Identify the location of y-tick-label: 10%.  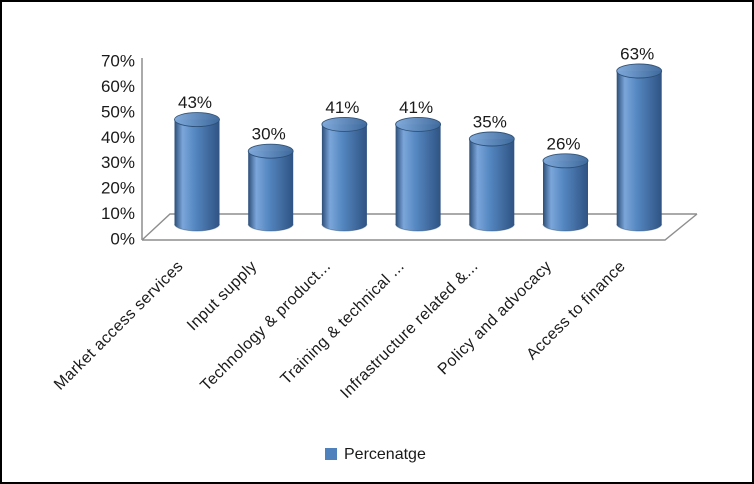
(118, 213).